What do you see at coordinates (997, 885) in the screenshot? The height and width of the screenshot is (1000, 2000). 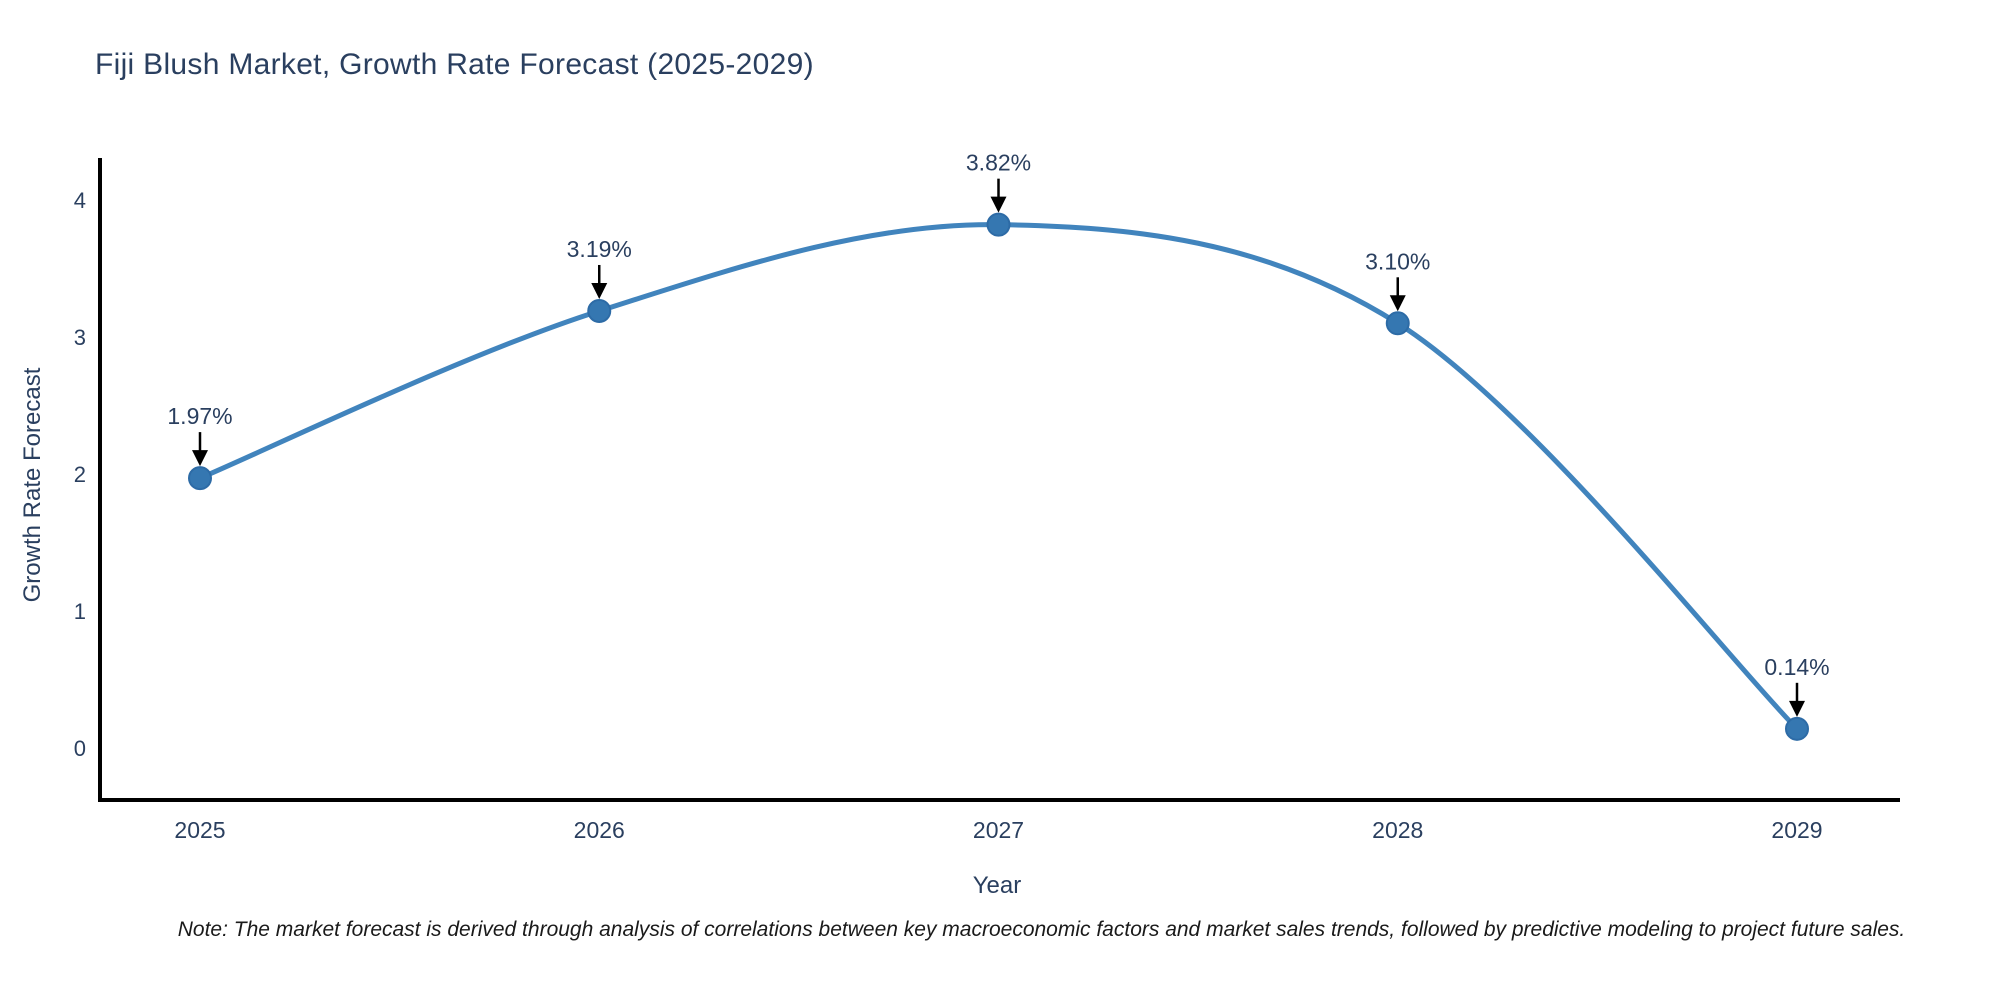 I see `x-axis-title: Year` at bounding box center [997, 885].